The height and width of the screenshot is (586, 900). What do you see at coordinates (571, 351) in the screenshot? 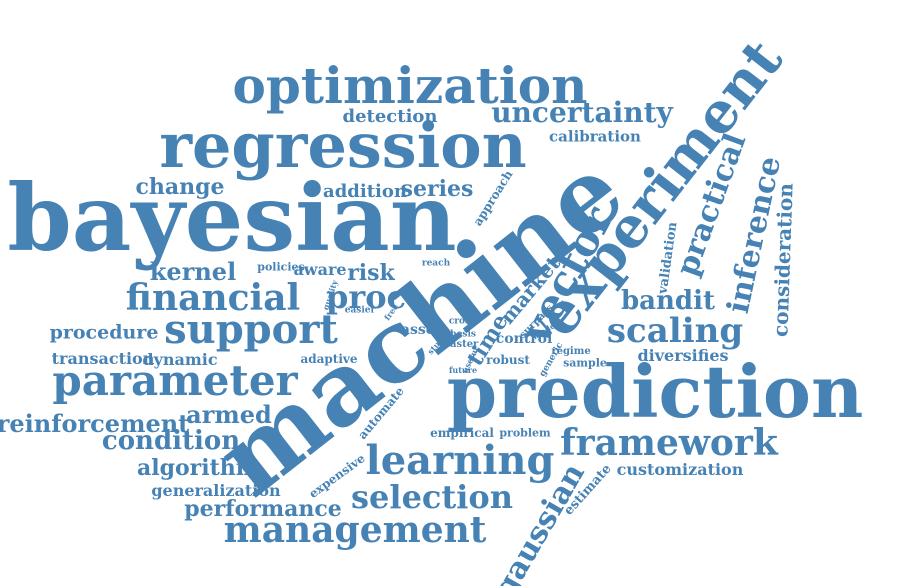
I see `word-regime: regime` at bounding box center [571, 351].